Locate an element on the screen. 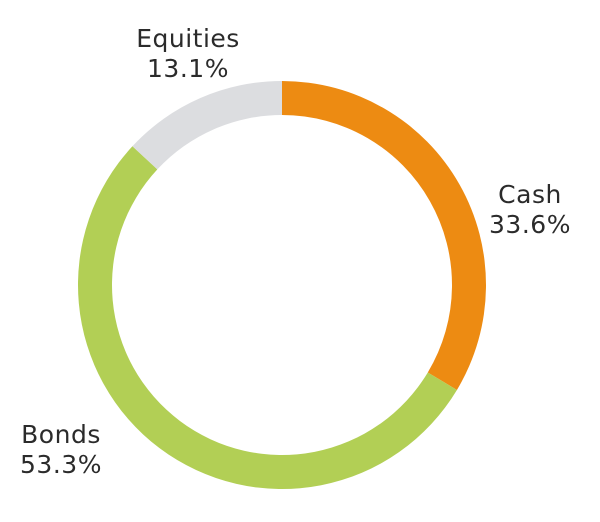 The width and height of the screenshot is (600, 522). slice-value-bonds: 53.3% is located at coordinates (61, 464).